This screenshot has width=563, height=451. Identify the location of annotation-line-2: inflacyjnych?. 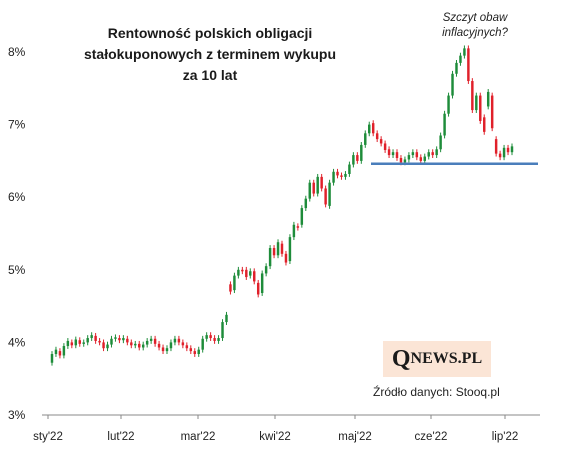
(475, 33).